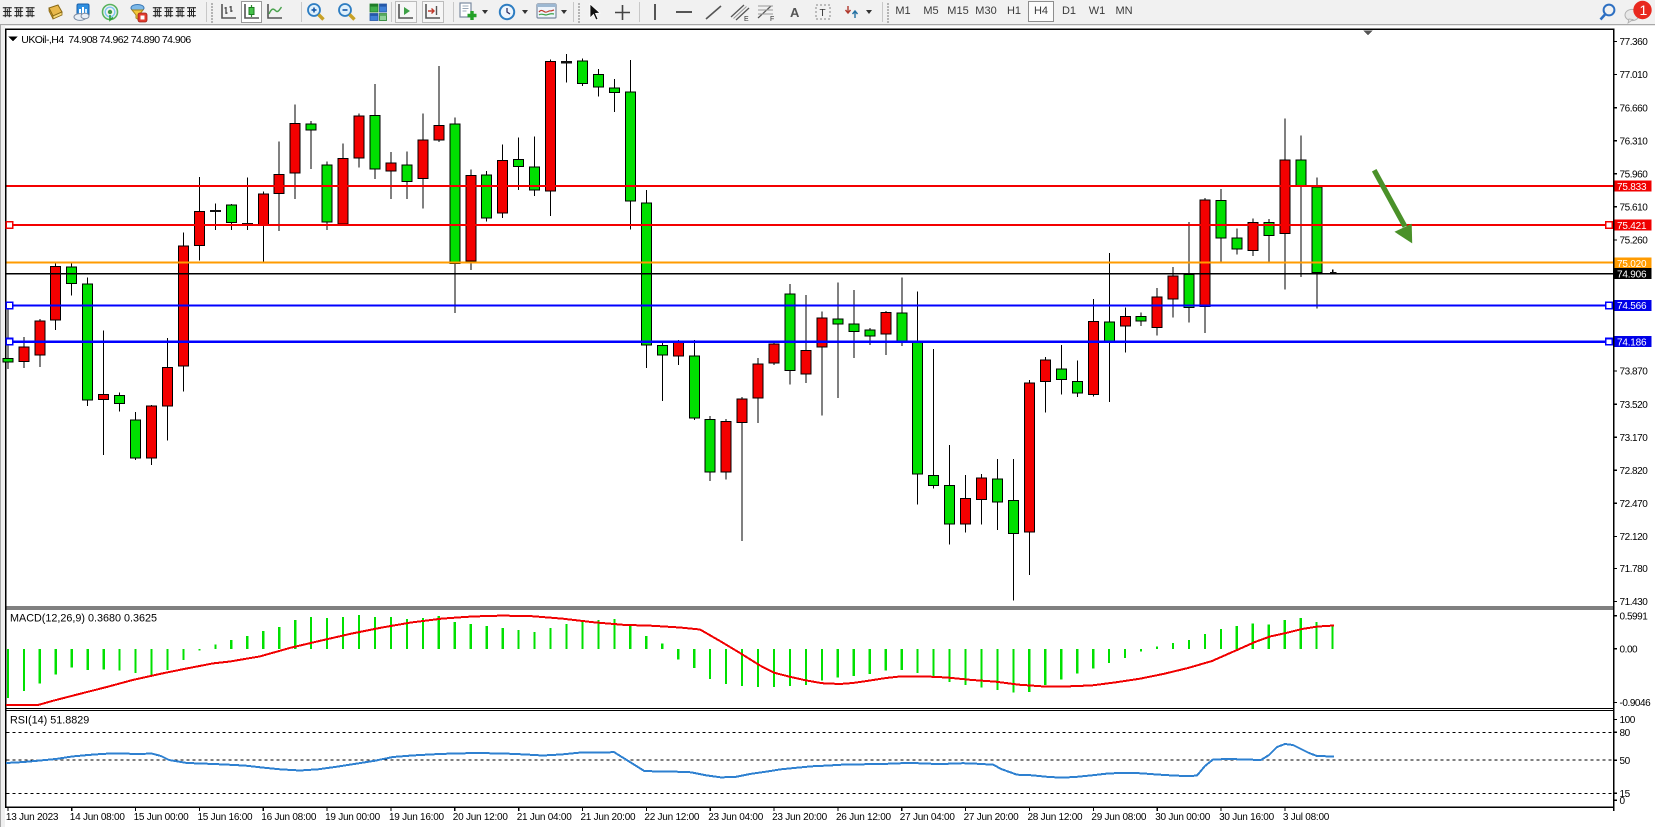  I want to click on svg-text: 72.120, so click(1634, 537).